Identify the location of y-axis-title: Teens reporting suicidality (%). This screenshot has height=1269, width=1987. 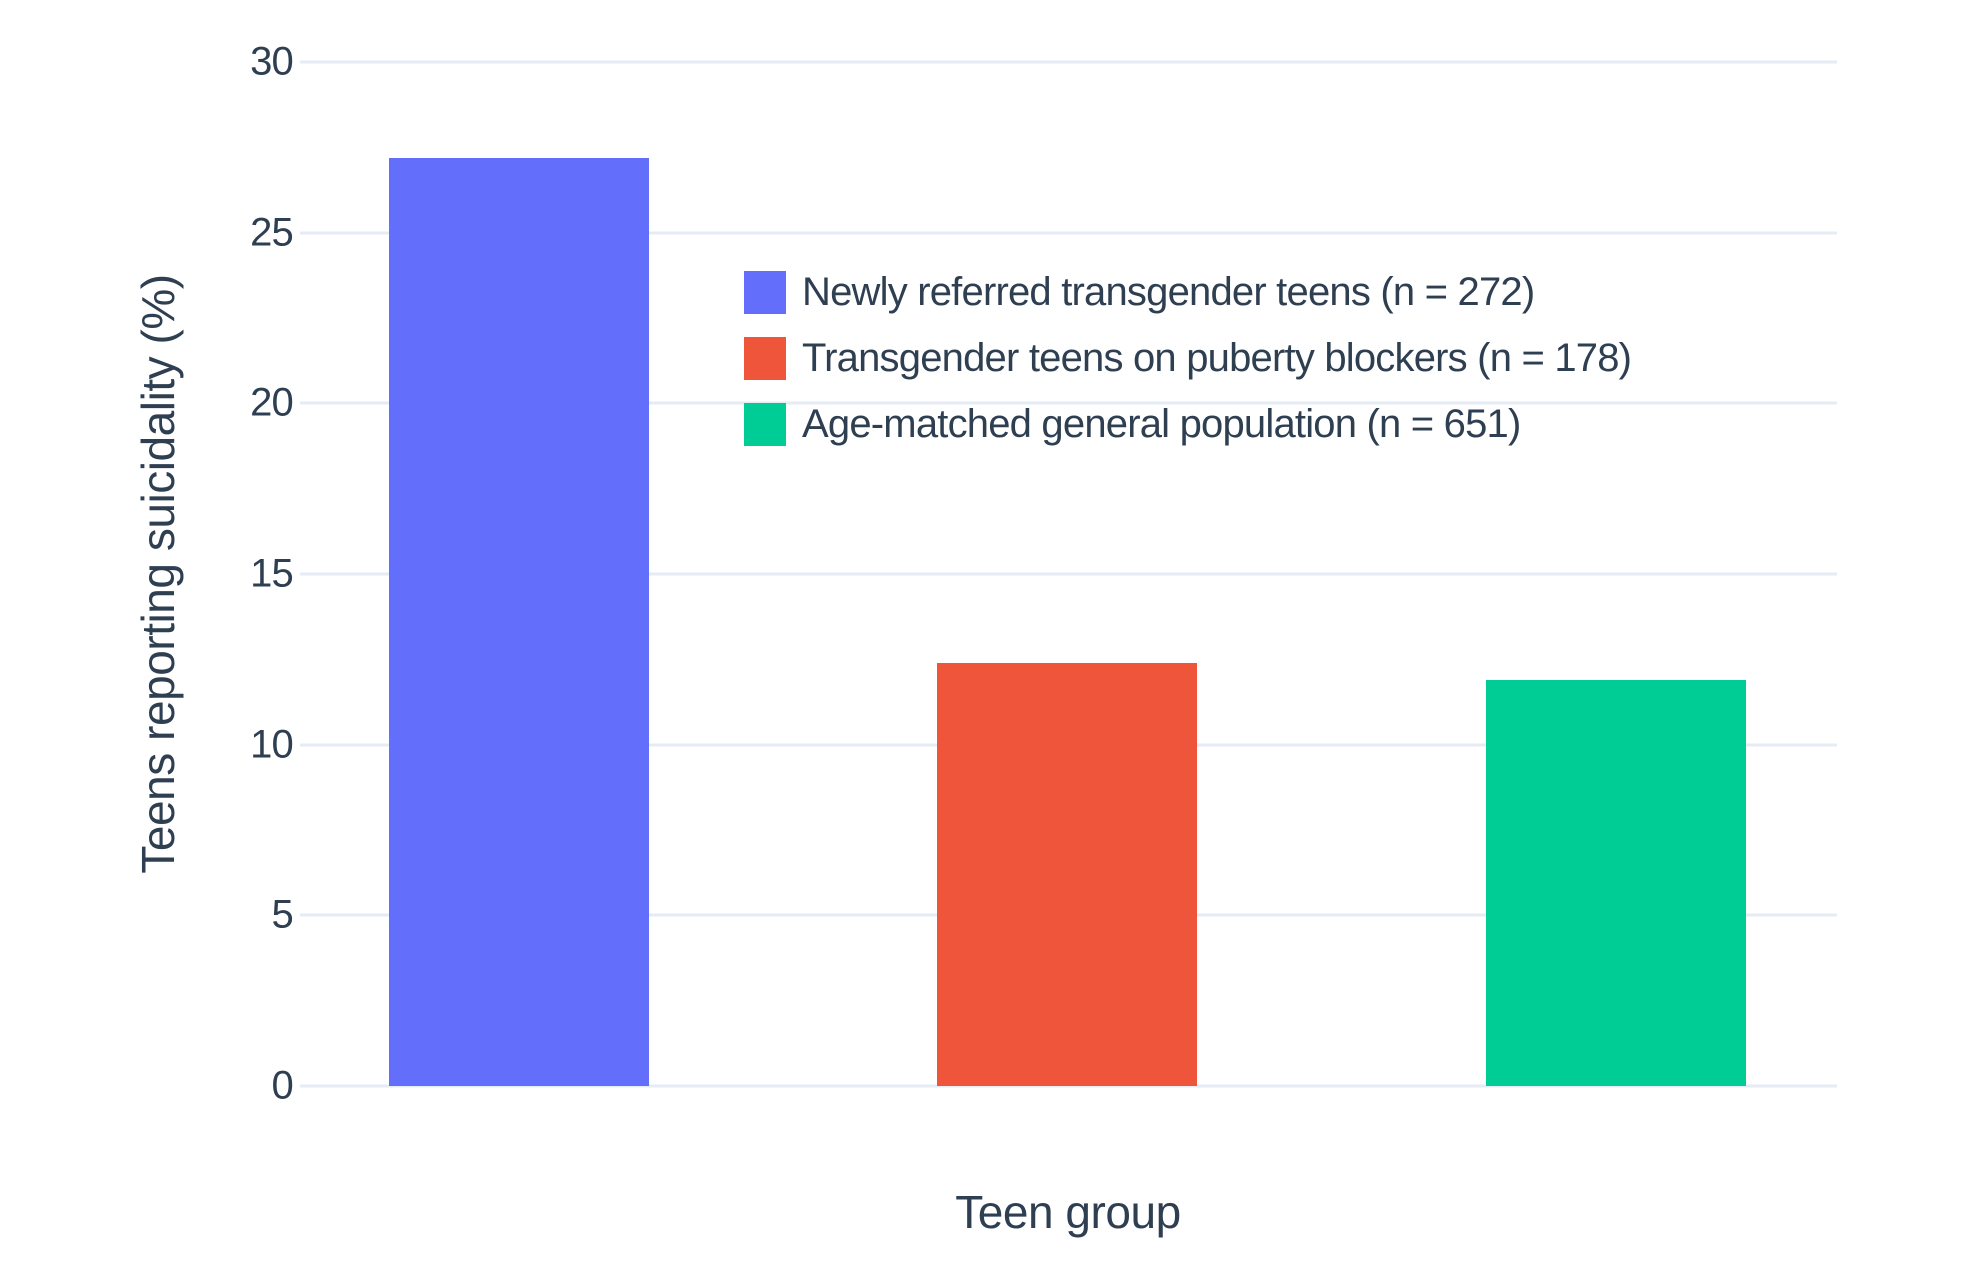
(158, 574).